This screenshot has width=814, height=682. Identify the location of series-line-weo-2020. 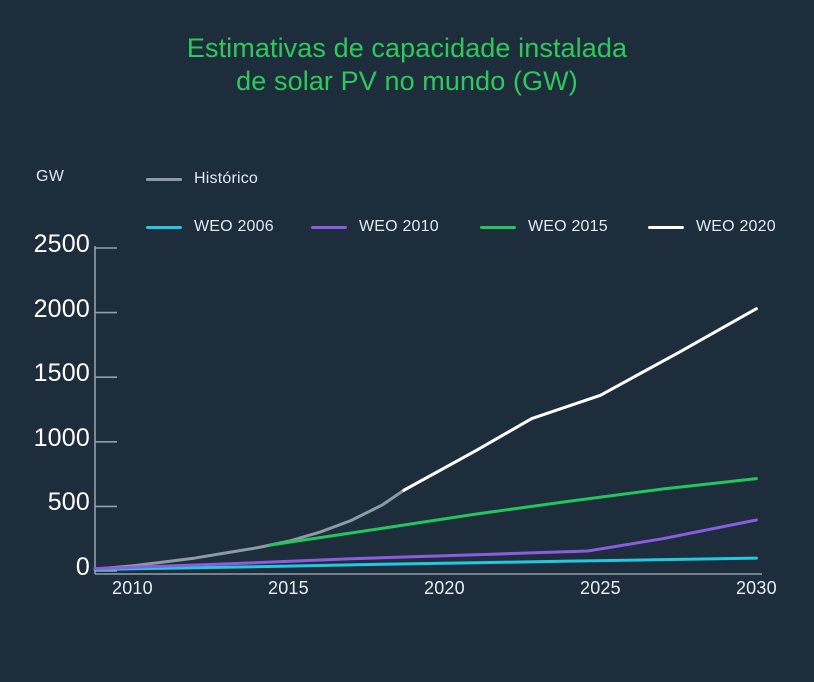
(580, 399).